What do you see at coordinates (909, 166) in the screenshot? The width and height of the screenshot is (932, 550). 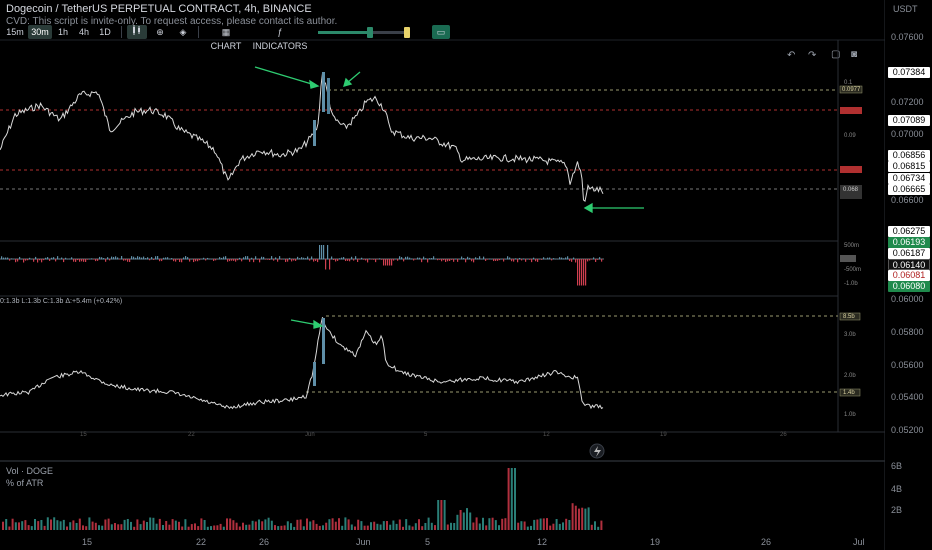 I see `price-box: 0.06815` at bounding box center [909, 166].